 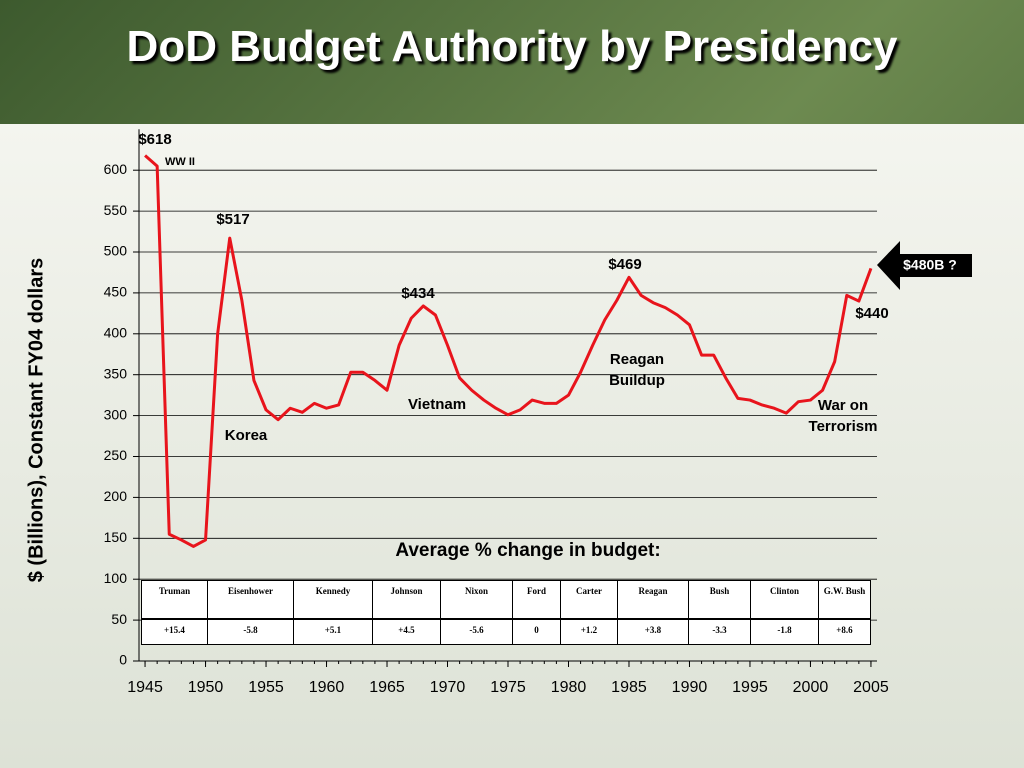 I want to click on annotation: Reagan, so click(x=637, y=359).